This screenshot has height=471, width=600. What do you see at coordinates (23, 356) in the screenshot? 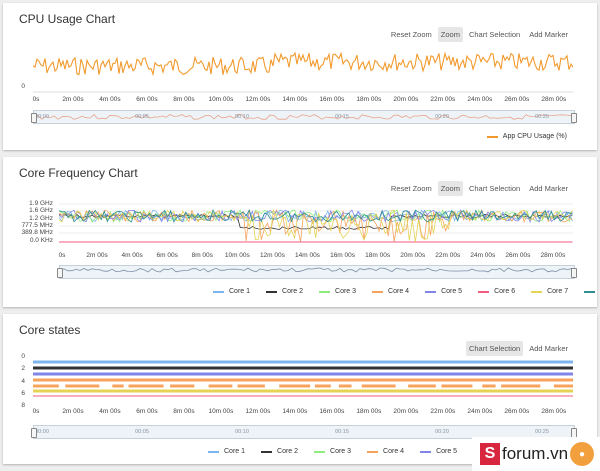
I see `y-tick-label: 0` at bounding box center [23, 356].